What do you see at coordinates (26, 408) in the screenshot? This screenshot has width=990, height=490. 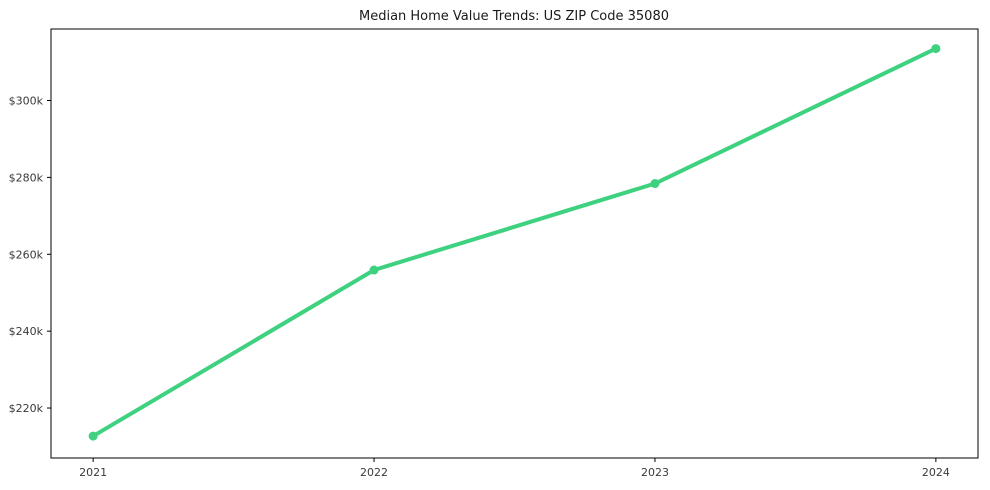 I see `y-tick-label: $220k` at bounding box center [26, 408].